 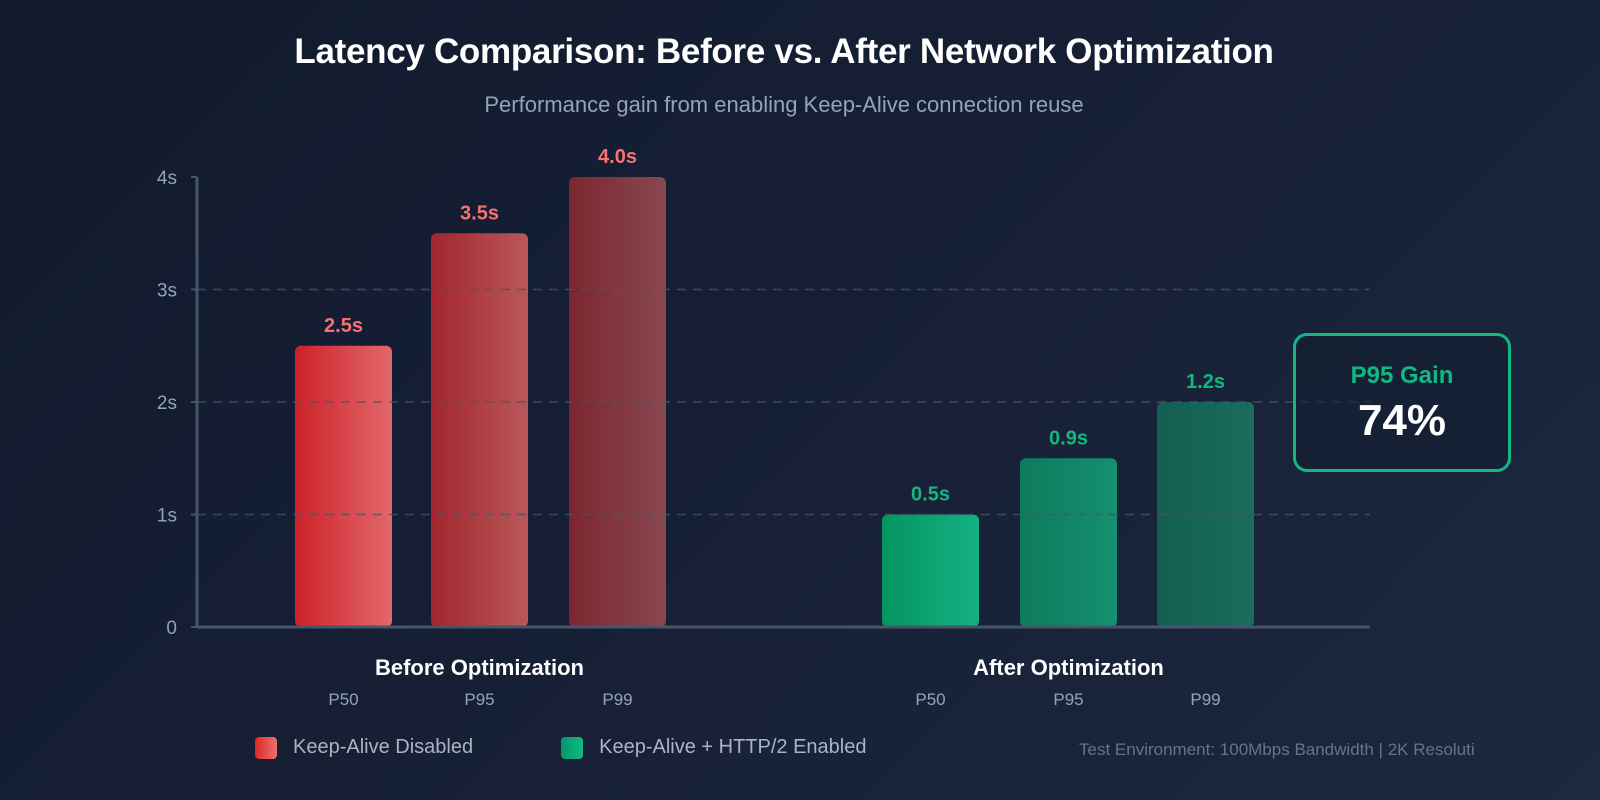 What do you see at coordinates (1402, 420) in the screenshot?
I see `gain-value: 74%` at bounding box center [1402, 420].